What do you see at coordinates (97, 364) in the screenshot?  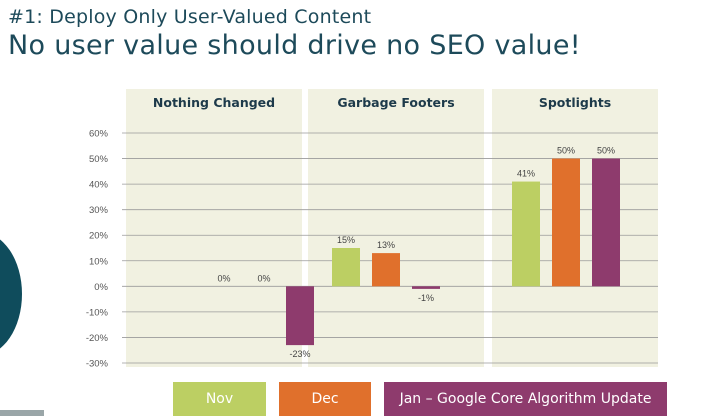 I see `y-tick-label: -30%` at bounding box center [97, 364].